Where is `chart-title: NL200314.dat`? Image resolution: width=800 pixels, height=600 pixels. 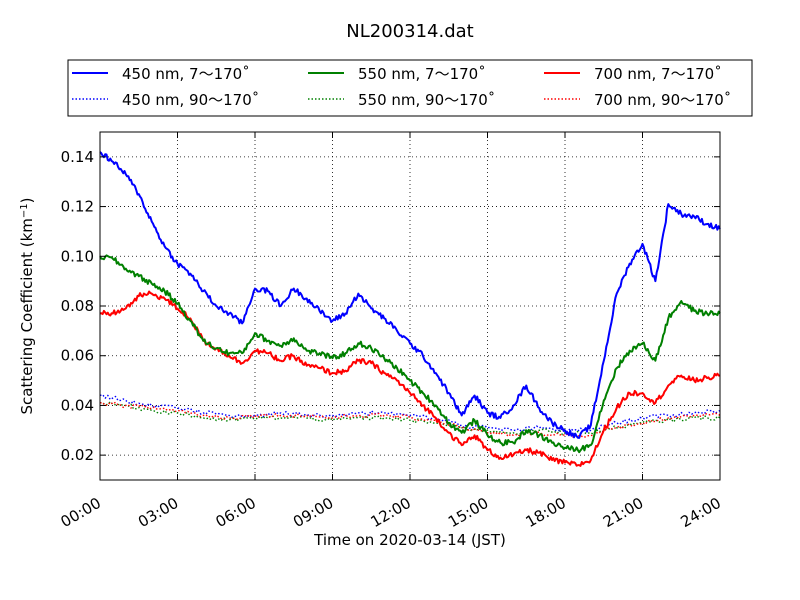
chart-title: NL200314.dat is located at coordinates (409, 31).